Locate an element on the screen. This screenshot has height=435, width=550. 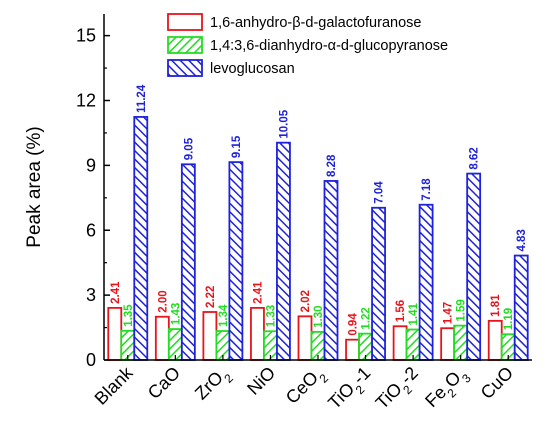
y-tick-label-3: 9 is located at coordinates (91, 165).